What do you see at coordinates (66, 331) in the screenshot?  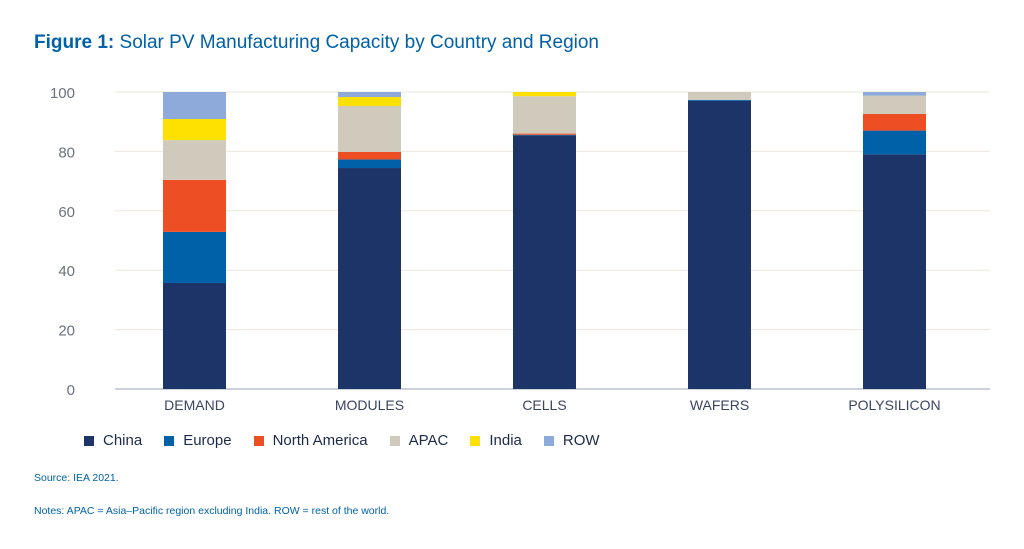 I see `y-tick-label: 20` at bounding box center [66, 331].